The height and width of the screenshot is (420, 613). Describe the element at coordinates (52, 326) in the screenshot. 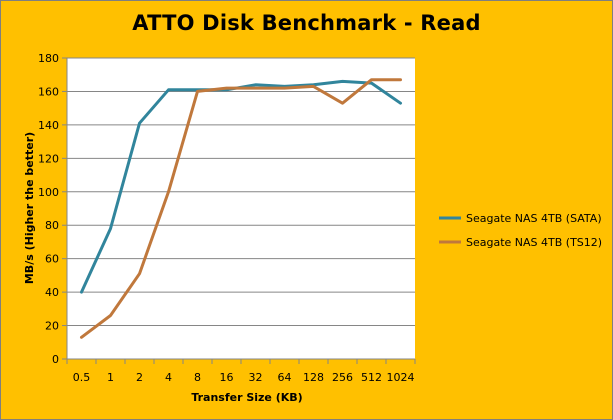

I see `y-tick-label: 20` at that location.